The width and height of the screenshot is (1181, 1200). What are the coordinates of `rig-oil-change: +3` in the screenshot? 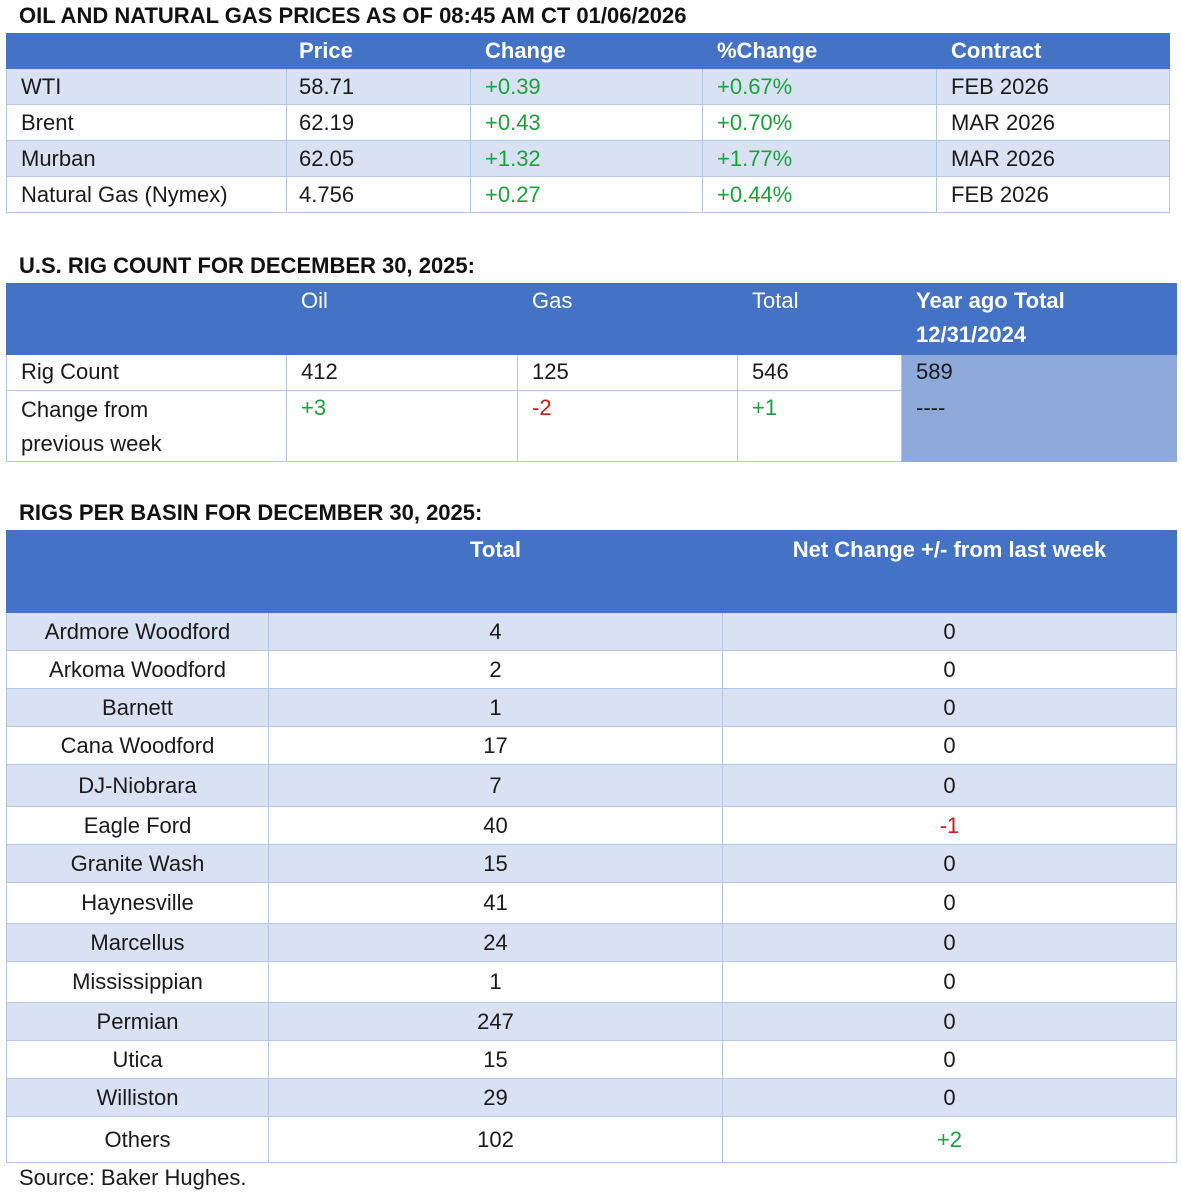 It's located at (402, 426).